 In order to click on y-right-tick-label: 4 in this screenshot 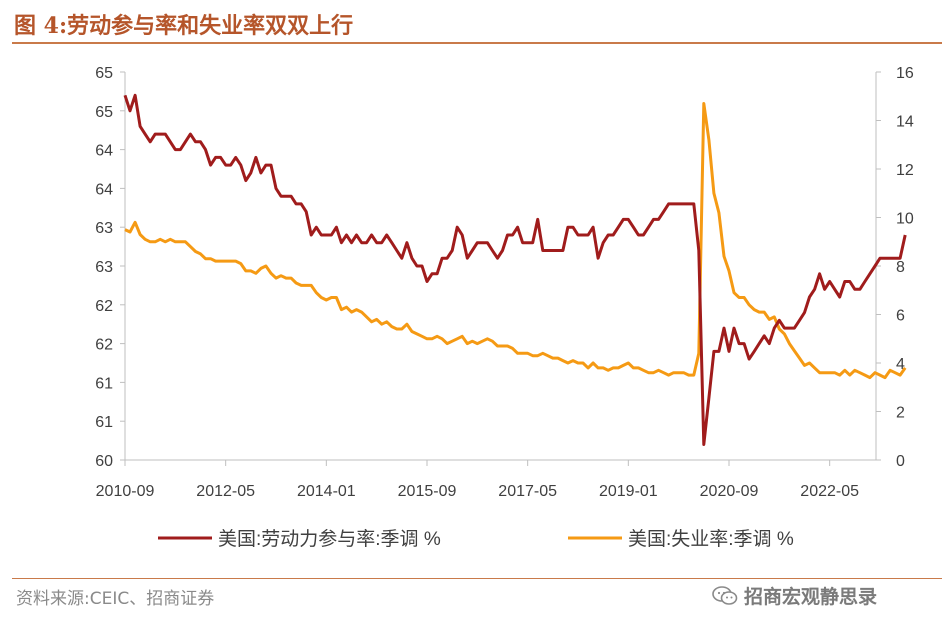, I will do `click(900, 364)`.